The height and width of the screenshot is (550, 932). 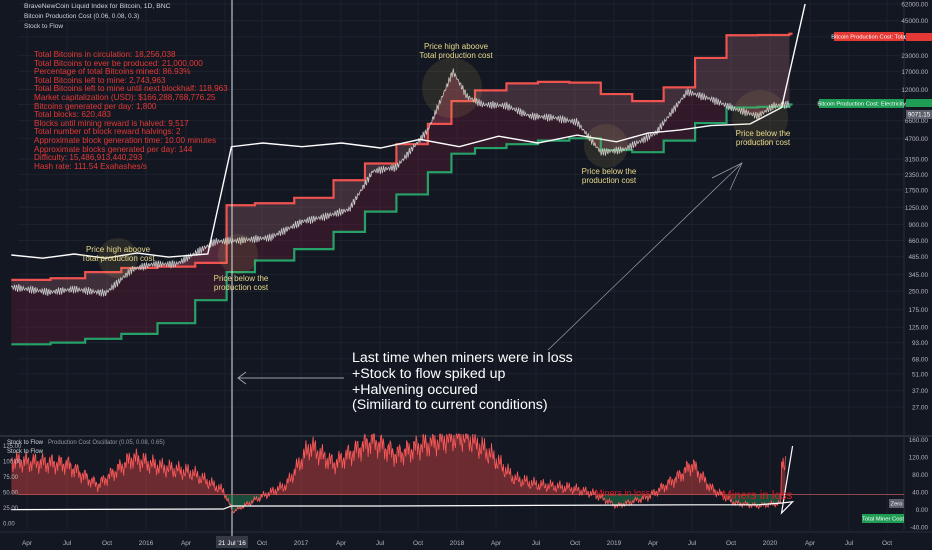 What do you see at coordinates (301, 543) in the screenshot?
I see `x-tick-label: 2017` at bounding box center [301, 543].